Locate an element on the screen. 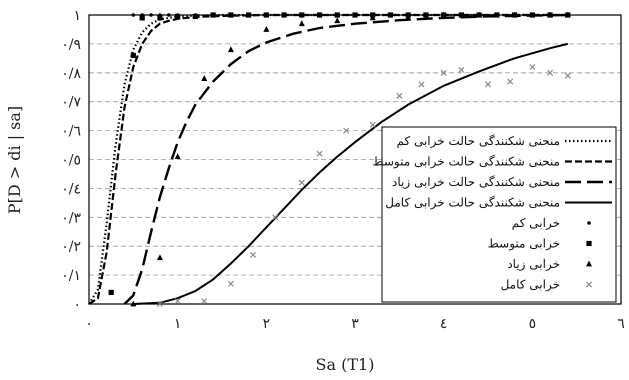  y-axis-ticks: ٠ ٠/١ ٠/٢ ٠/٣ ٠/٤ ٠/٥ ٠/٦ ٠/٧ ٠/٨ ٠/٩ ١ is located at coordinates (71, 160).